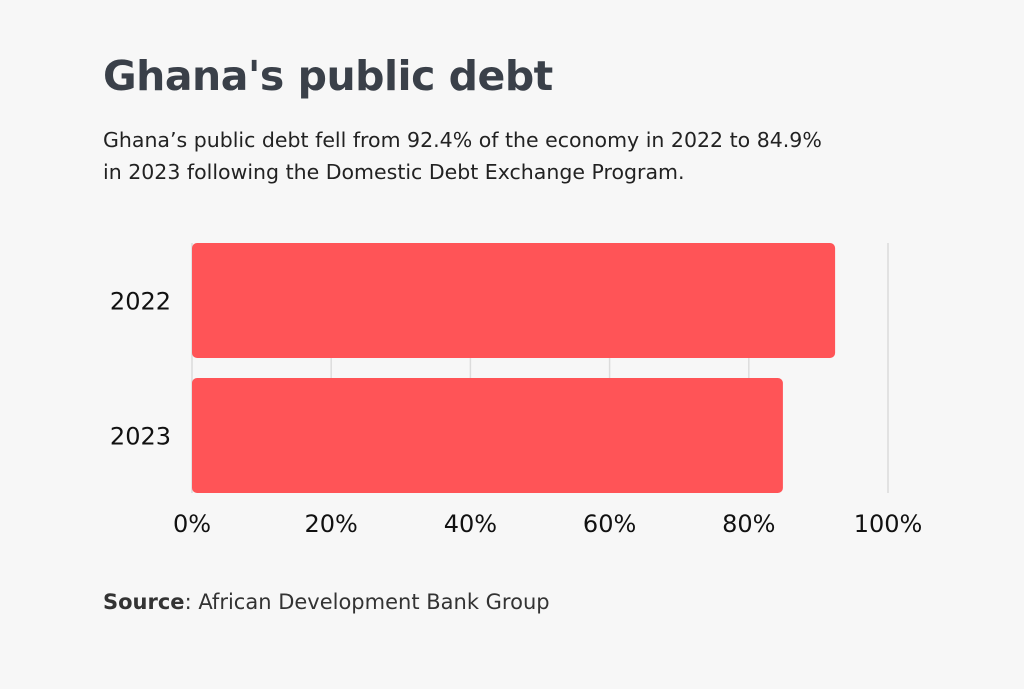  I want to click on bar-2023, so click(487, 435).